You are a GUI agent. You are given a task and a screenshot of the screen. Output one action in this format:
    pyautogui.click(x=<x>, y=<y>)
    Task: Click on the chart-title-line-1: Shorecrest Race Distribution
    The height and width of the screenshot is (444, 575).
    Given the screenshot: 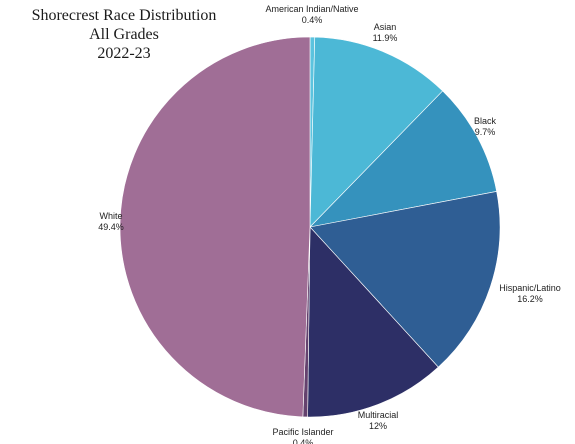 What is the action you would take?
    pyautogui.click(x=124, y=15)
    